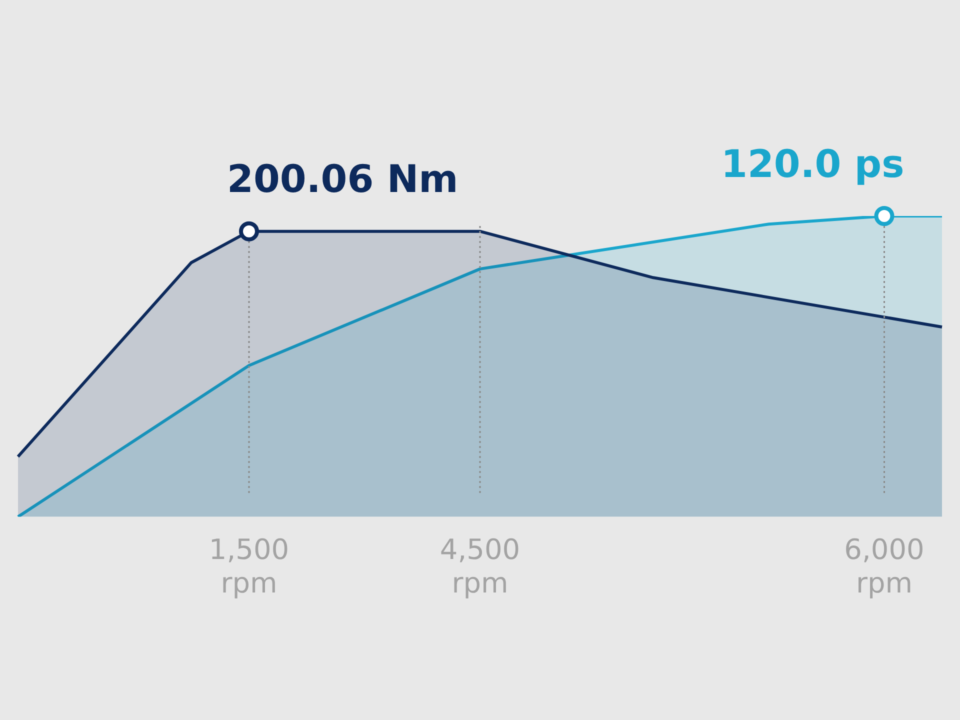  Describe the element at coordinates (884, 566) in the screenshot. I see `x-tick-label: 6,000 rpm` at that location.